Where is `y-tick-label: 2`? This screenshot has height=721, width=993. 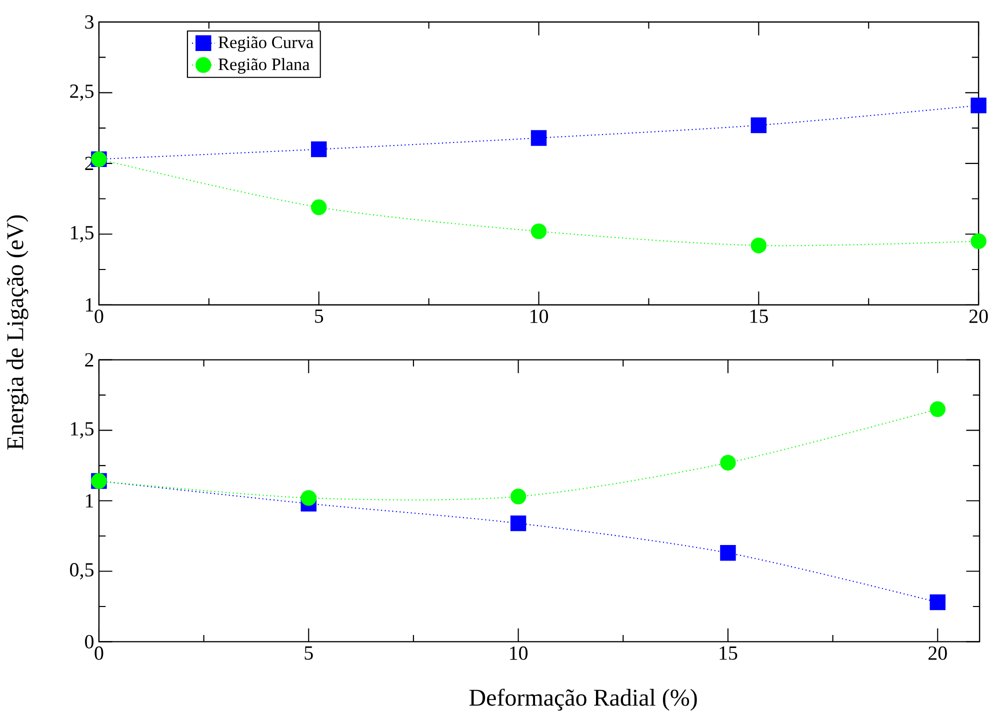
y-tick-label: 2 is located at coordinates (89, 360).